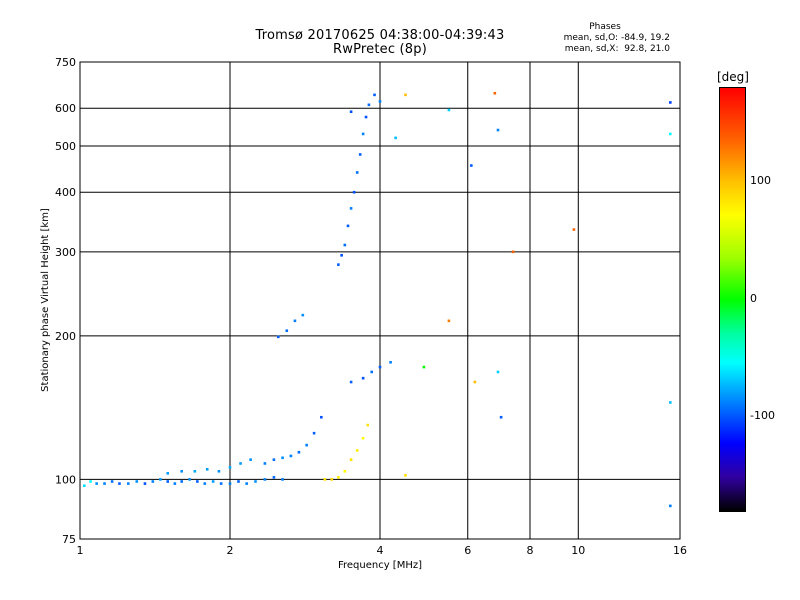 This screenshot has height=600, width=800. What do you see at coordinates (380, 550) in the screenshot?
I see `x-tick-label: 4` at bounding box center [380, 550].